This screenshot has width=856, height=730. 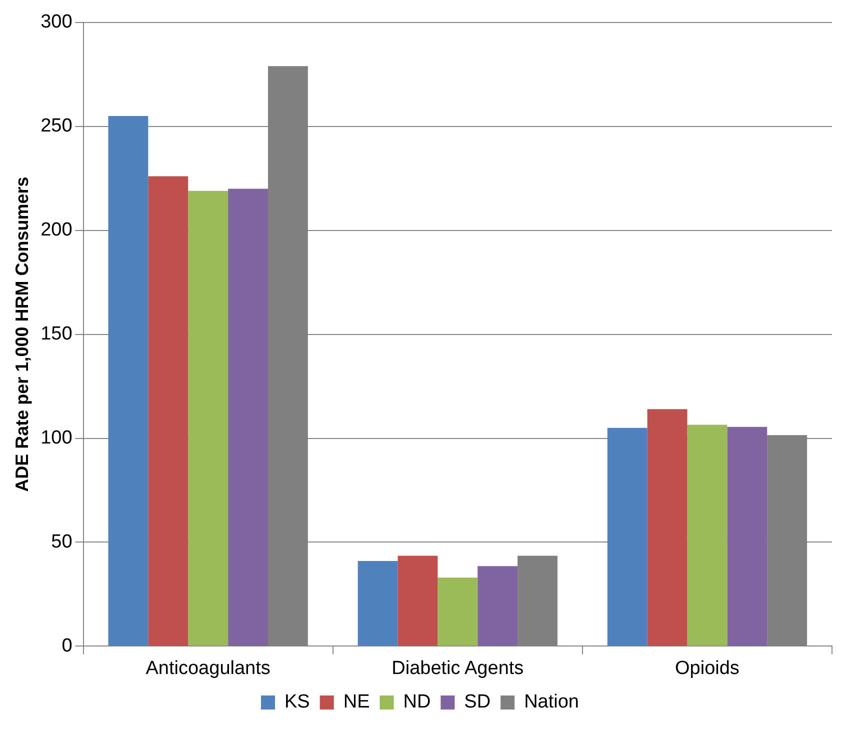 What do you see at coordinates (56, 22) in the screenshot?
I see `y-tick-label: 300` at bounding box center [56, 22].